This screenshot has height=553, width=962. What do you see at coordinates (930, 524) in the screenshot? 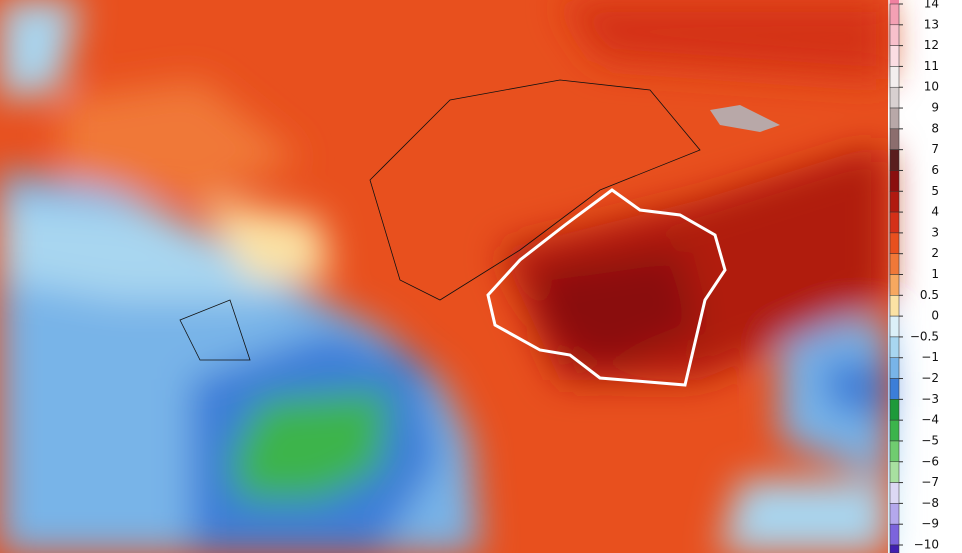
I see `legend-label: −9` at bounding box center [930, 524].